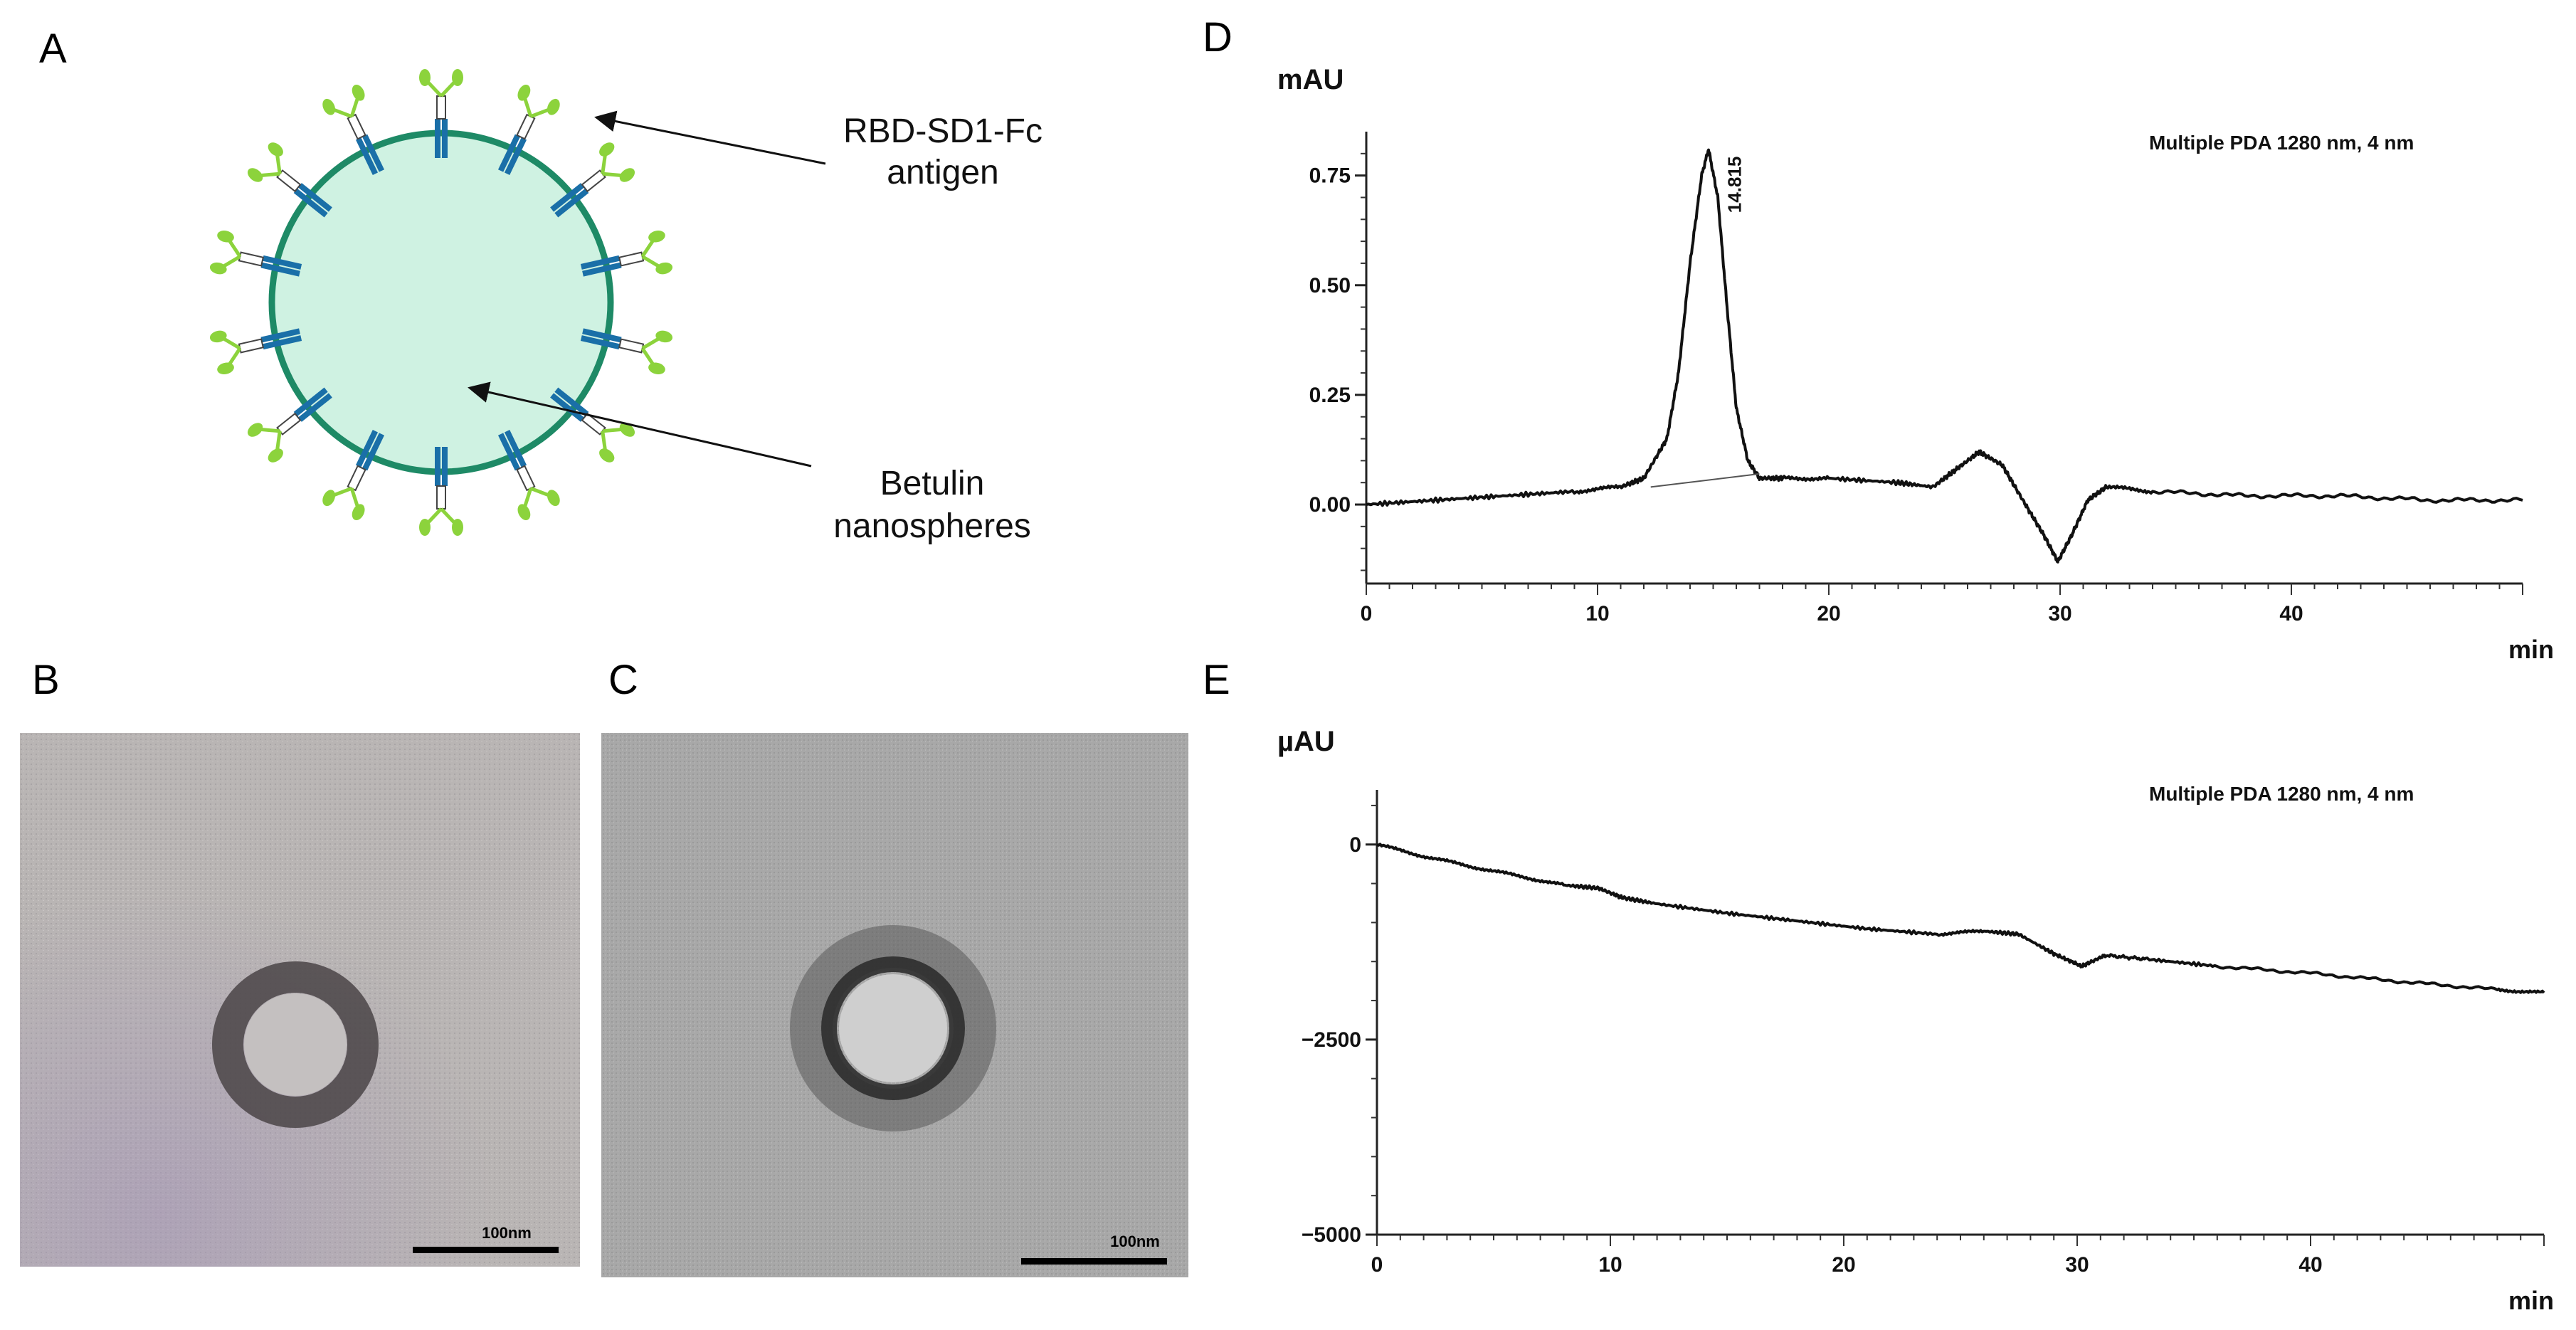  I want to click on y-tick-label: −5000, so click(1331, 1235).